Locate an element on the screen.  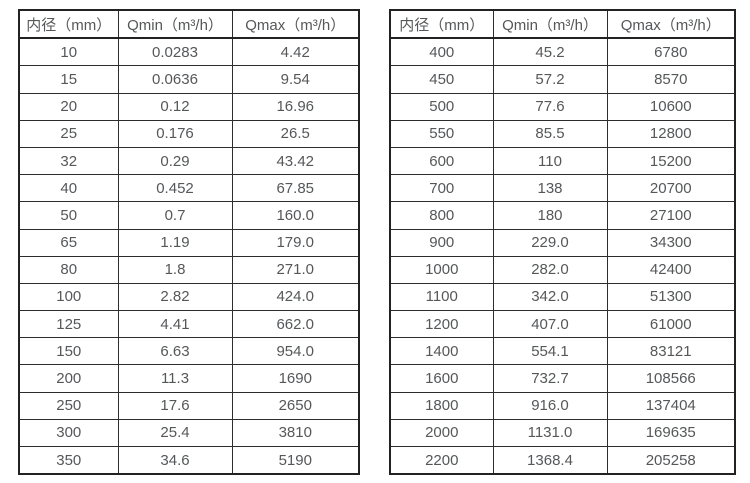
table-cell: 137404 is located at coordinates (671, 405).